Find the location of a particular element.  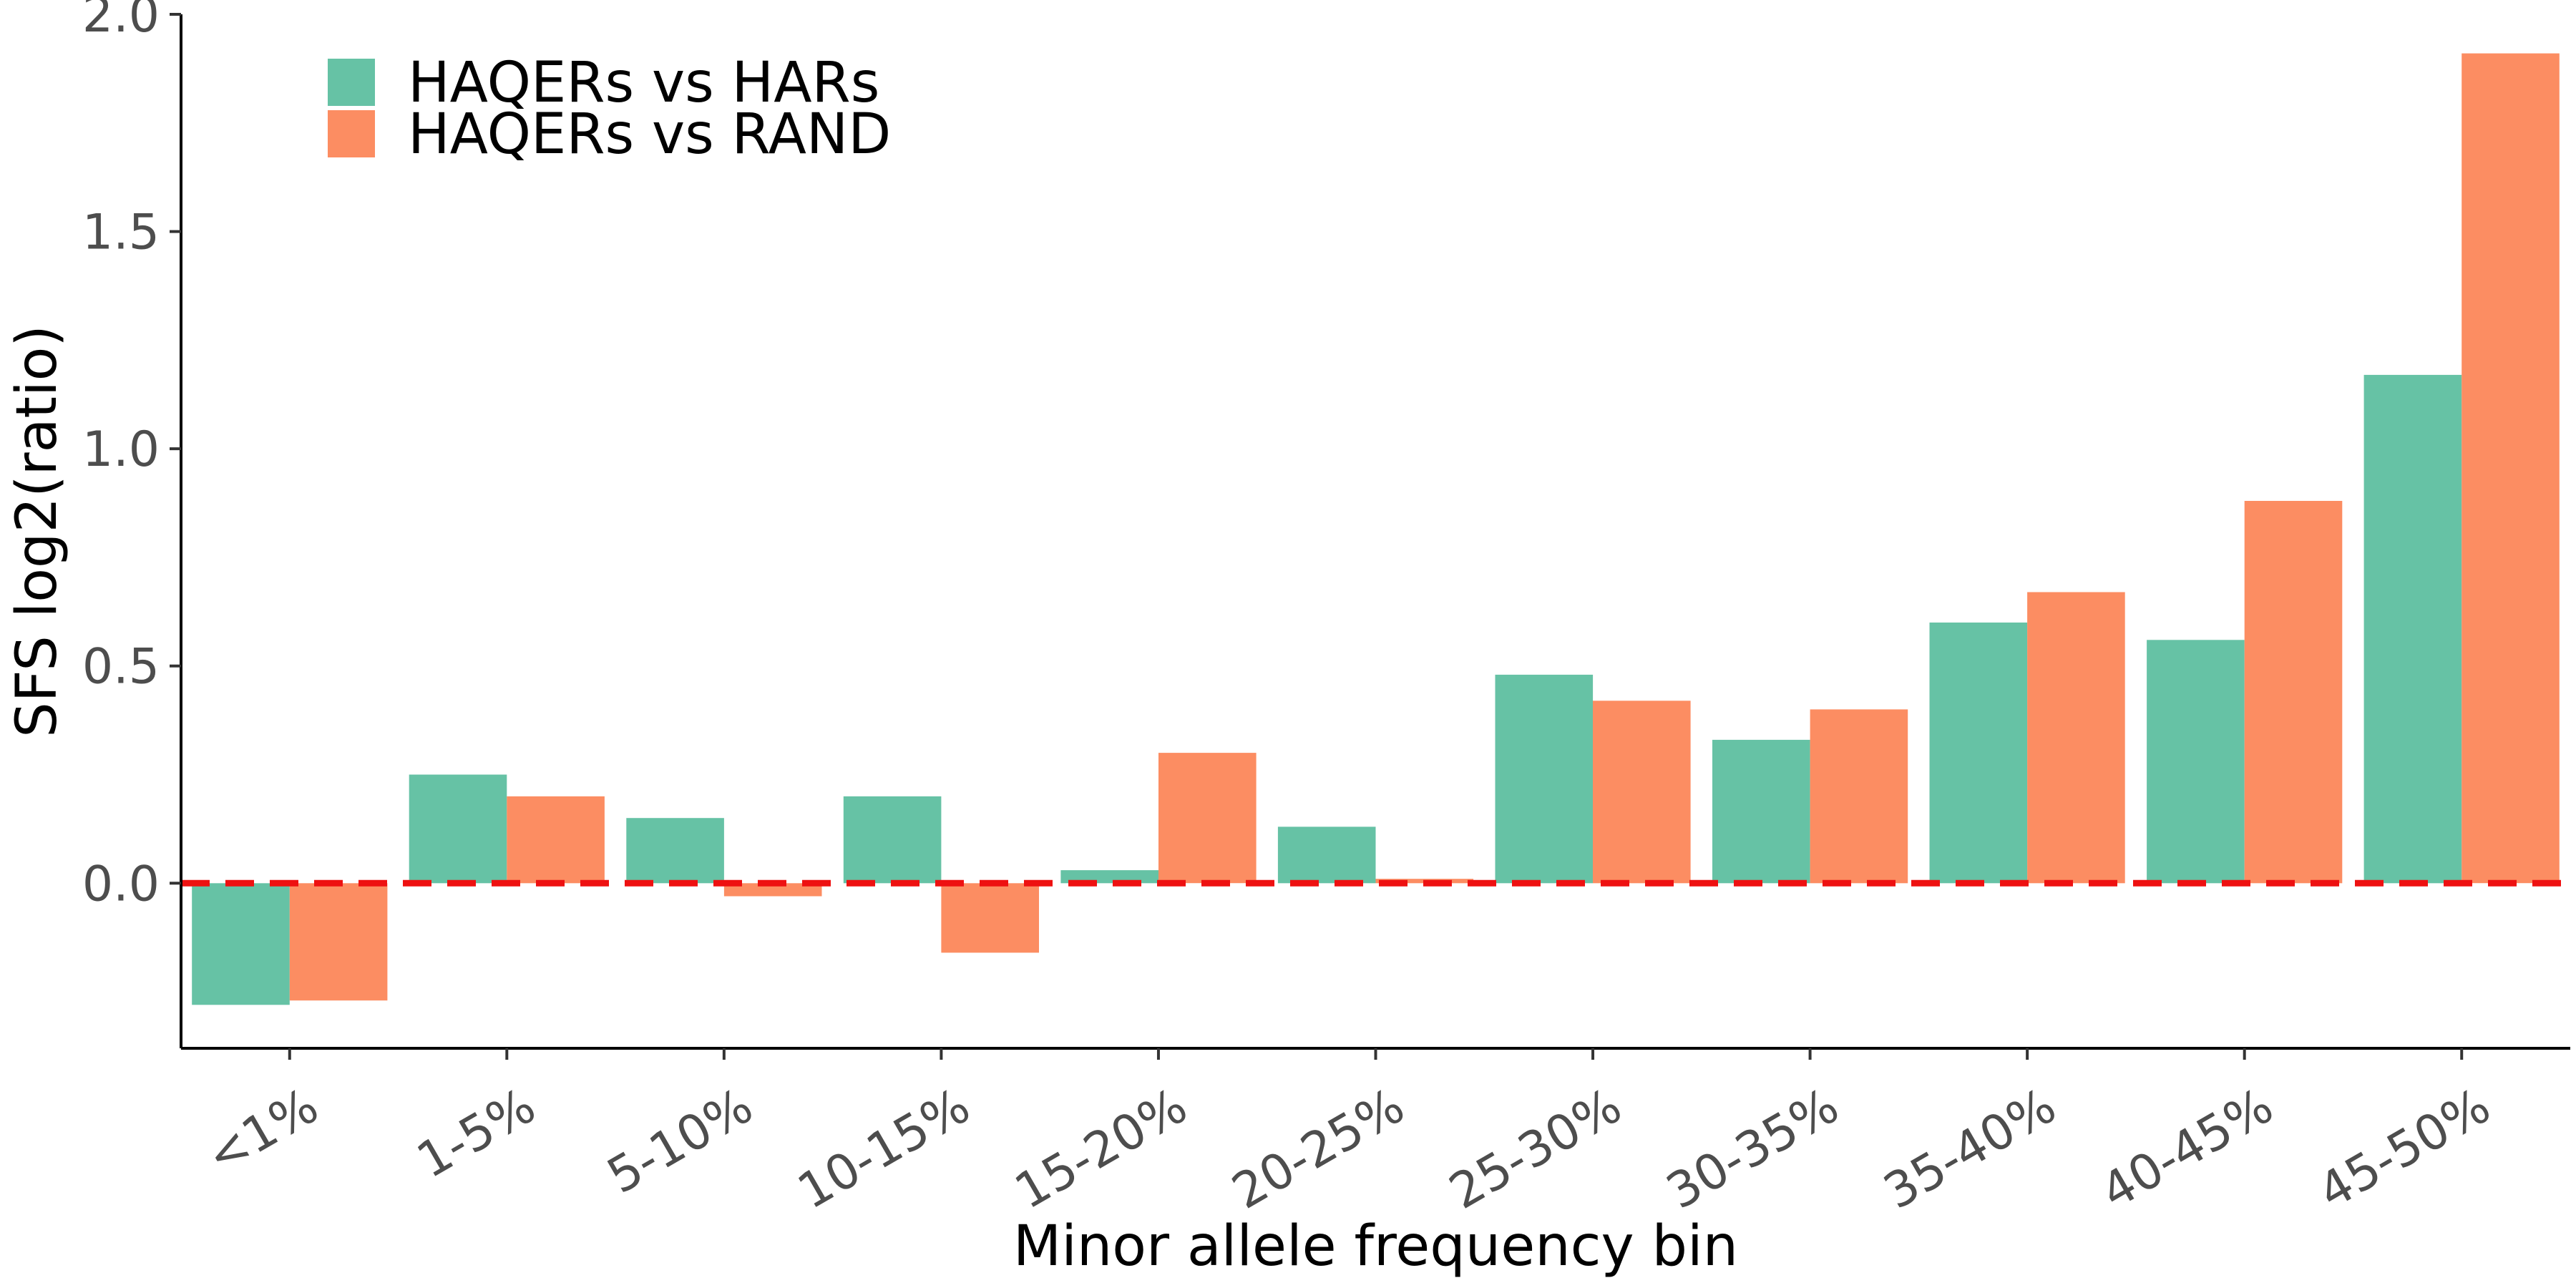

x-tick-label: 20-25% is located at coordinates (1318, 1149).